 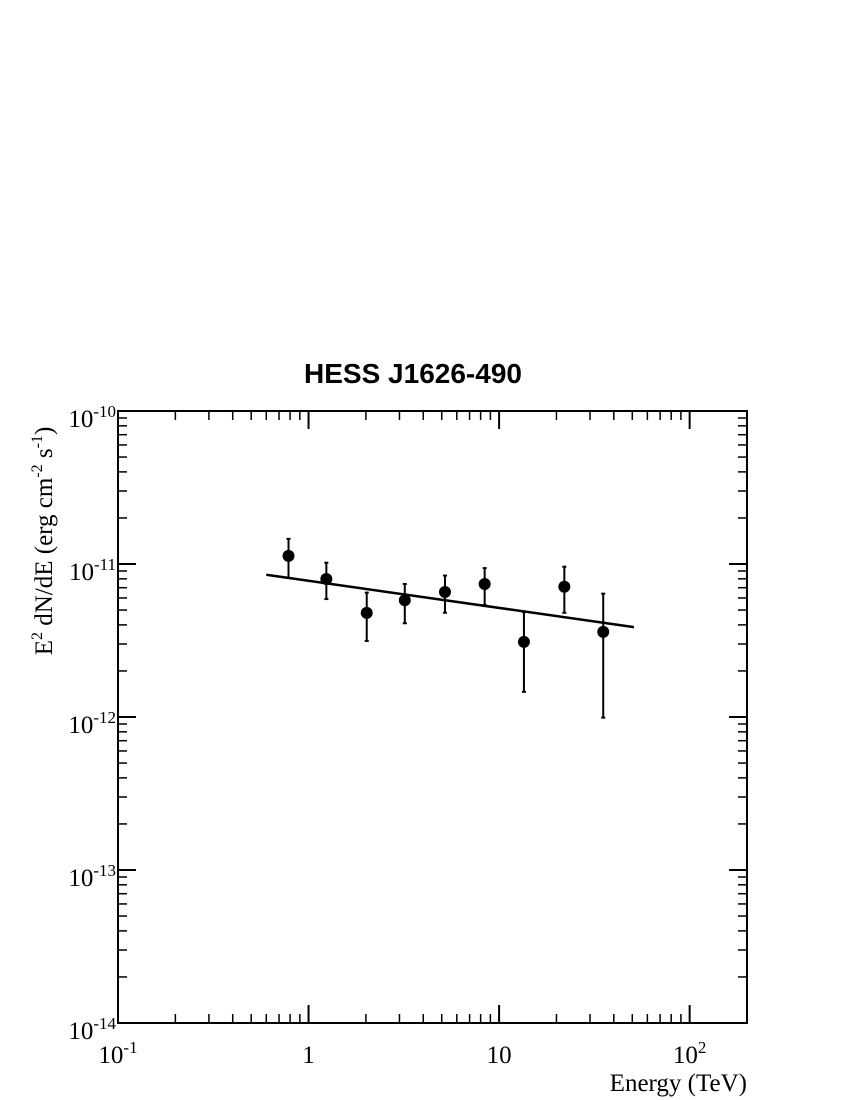 What do you see at coordinates (44, 554) in the screenshot?
I see `y-label-text: dN/dE (erg cm` at bounding box center [44, 554].